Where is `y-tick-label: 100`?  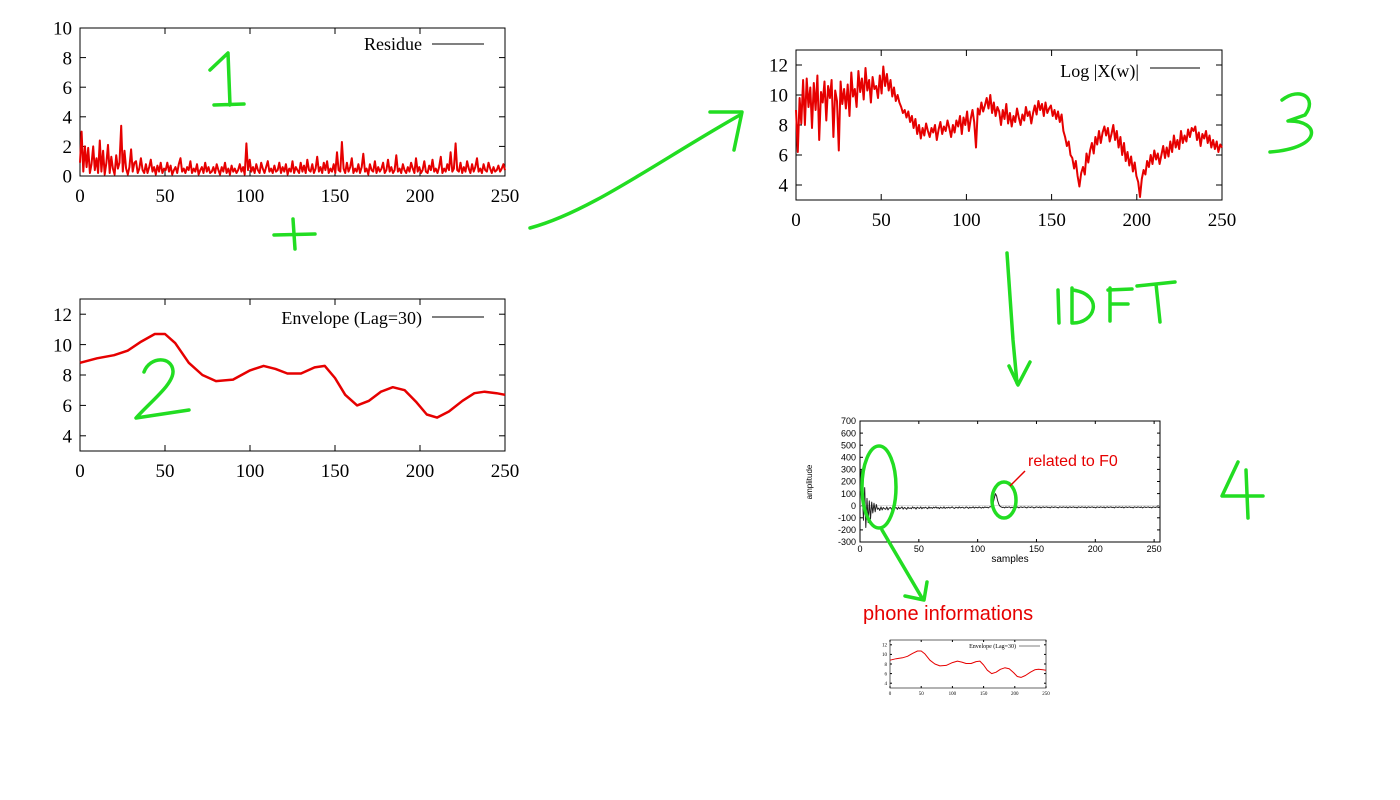 y-tick-label: 100 is located at coordinates (848, 494).